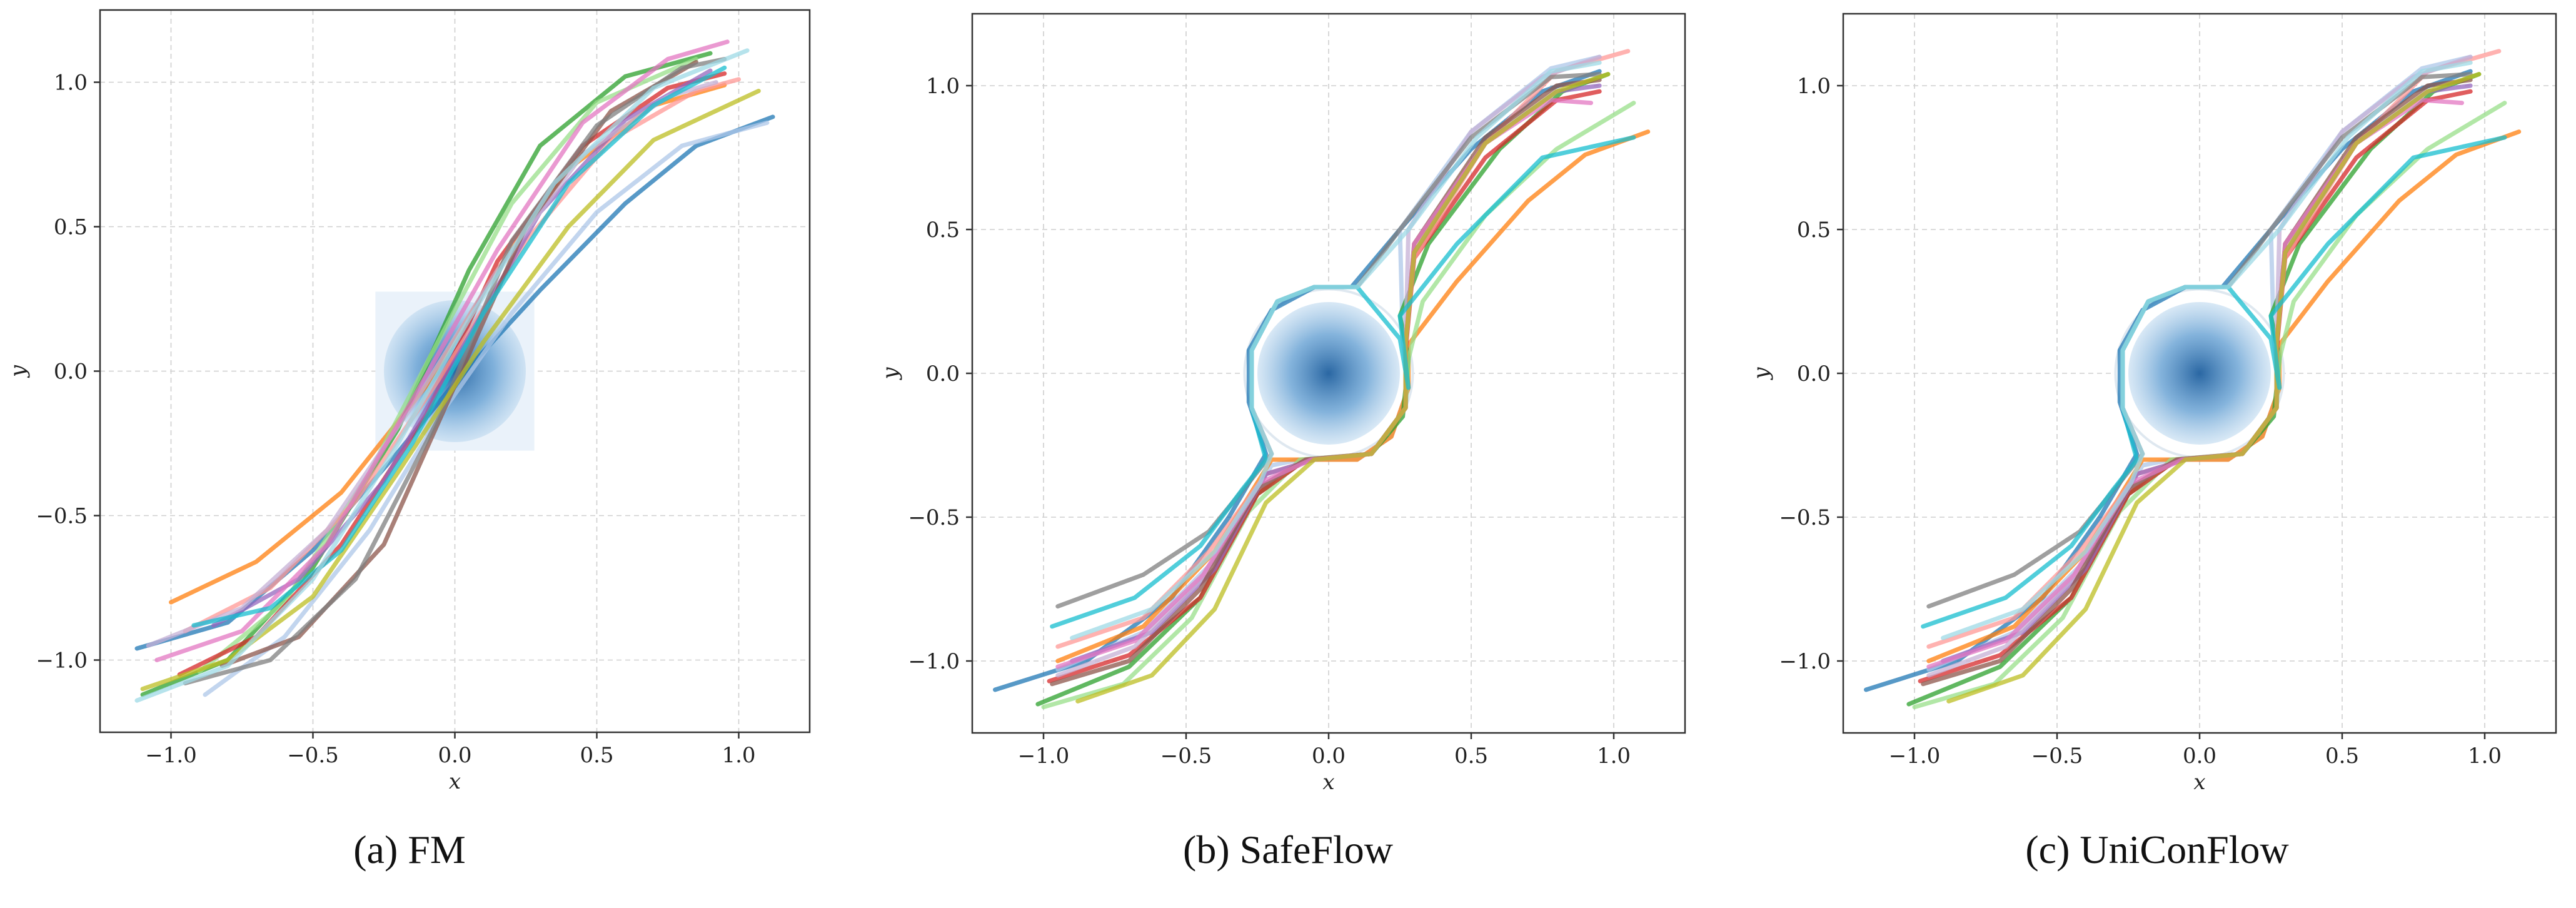  I want to click on caption-fm: (a) FM, so click(409, 849).